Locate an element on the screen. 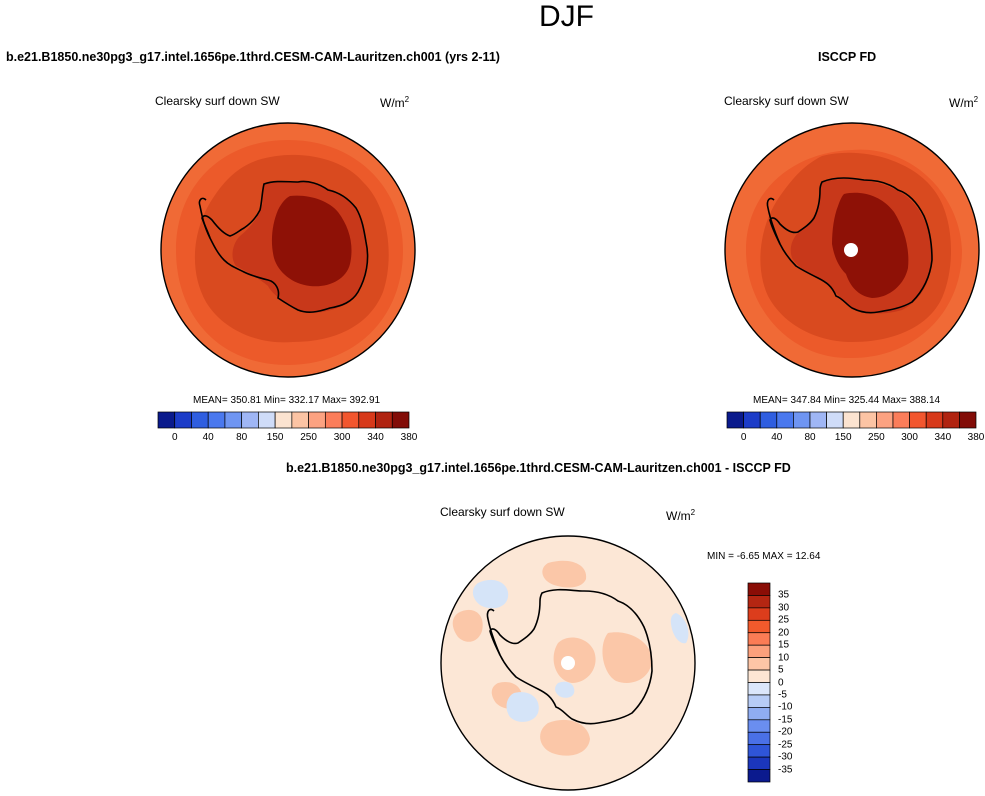  right-pole-hole is located at coordinates (851, 250).